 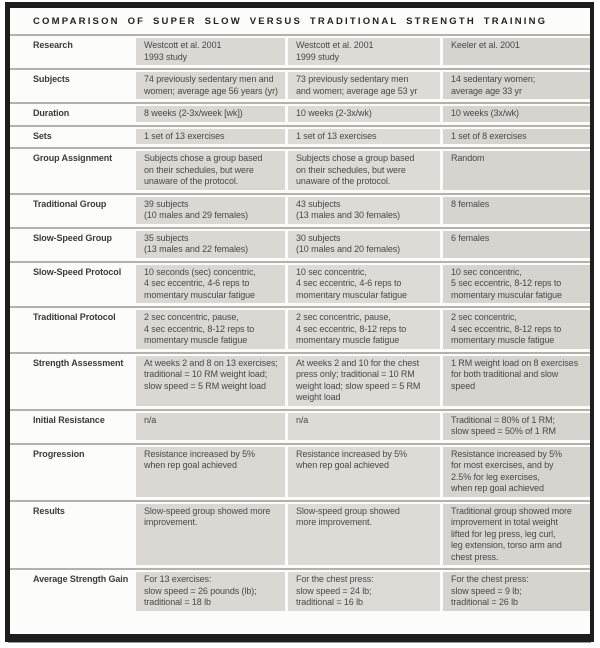 What do you see at coordinates (210, 114) in the screenshot?
I see `table-cell: 8 weeks (2-3x/week [wk])` at bounding box center [210, 114].